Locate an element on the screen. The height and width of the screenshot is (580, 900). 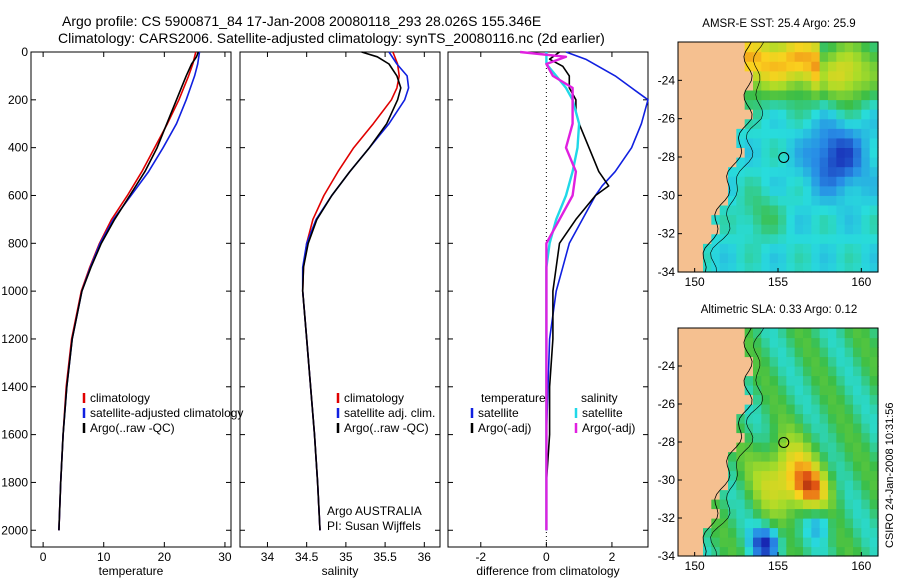
diff-legend-temp-argo-label: Argo(-adj) is located at coordinates (504, 428).